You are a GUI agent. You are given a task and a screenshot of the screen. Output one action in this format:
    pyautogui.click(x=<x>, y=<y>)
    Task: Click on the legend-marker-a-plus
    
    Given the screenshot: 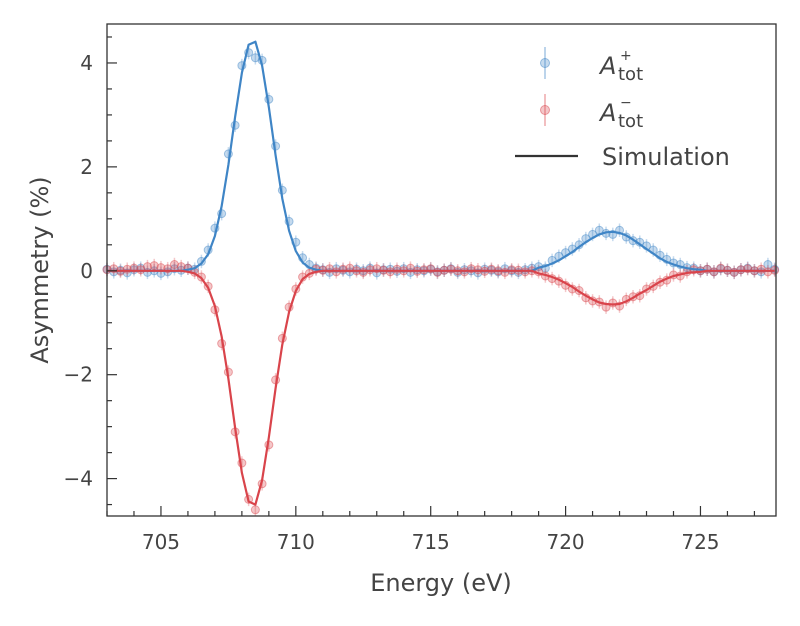 What is the action you would take?
    pyautogui.click(x=545, y=63)
    